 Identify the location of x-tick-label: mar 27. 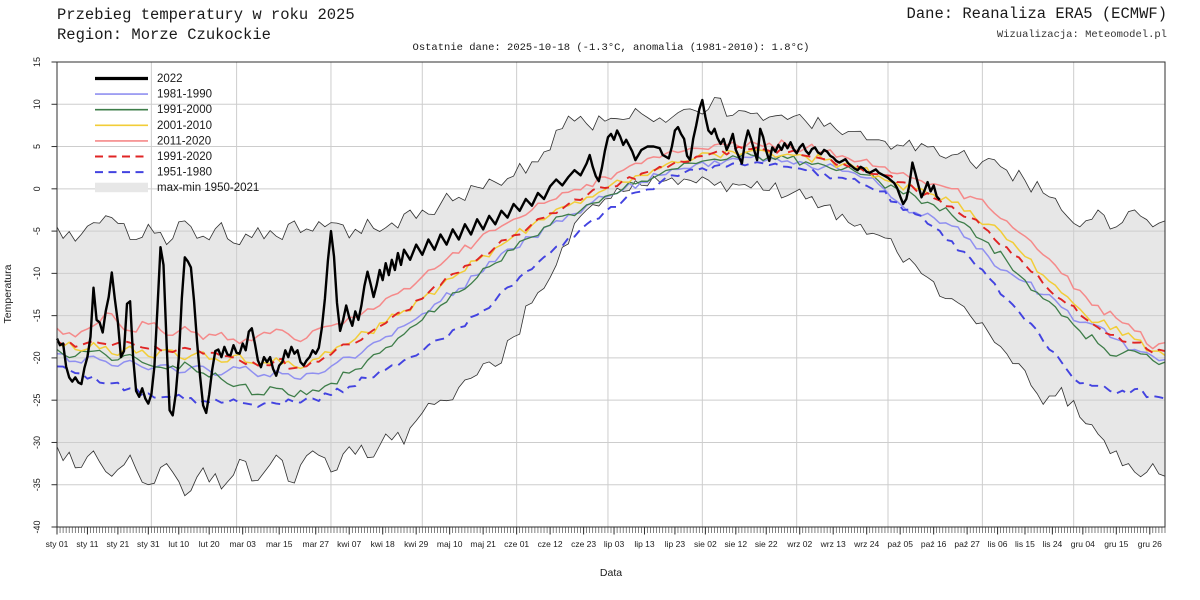
(316, 544).